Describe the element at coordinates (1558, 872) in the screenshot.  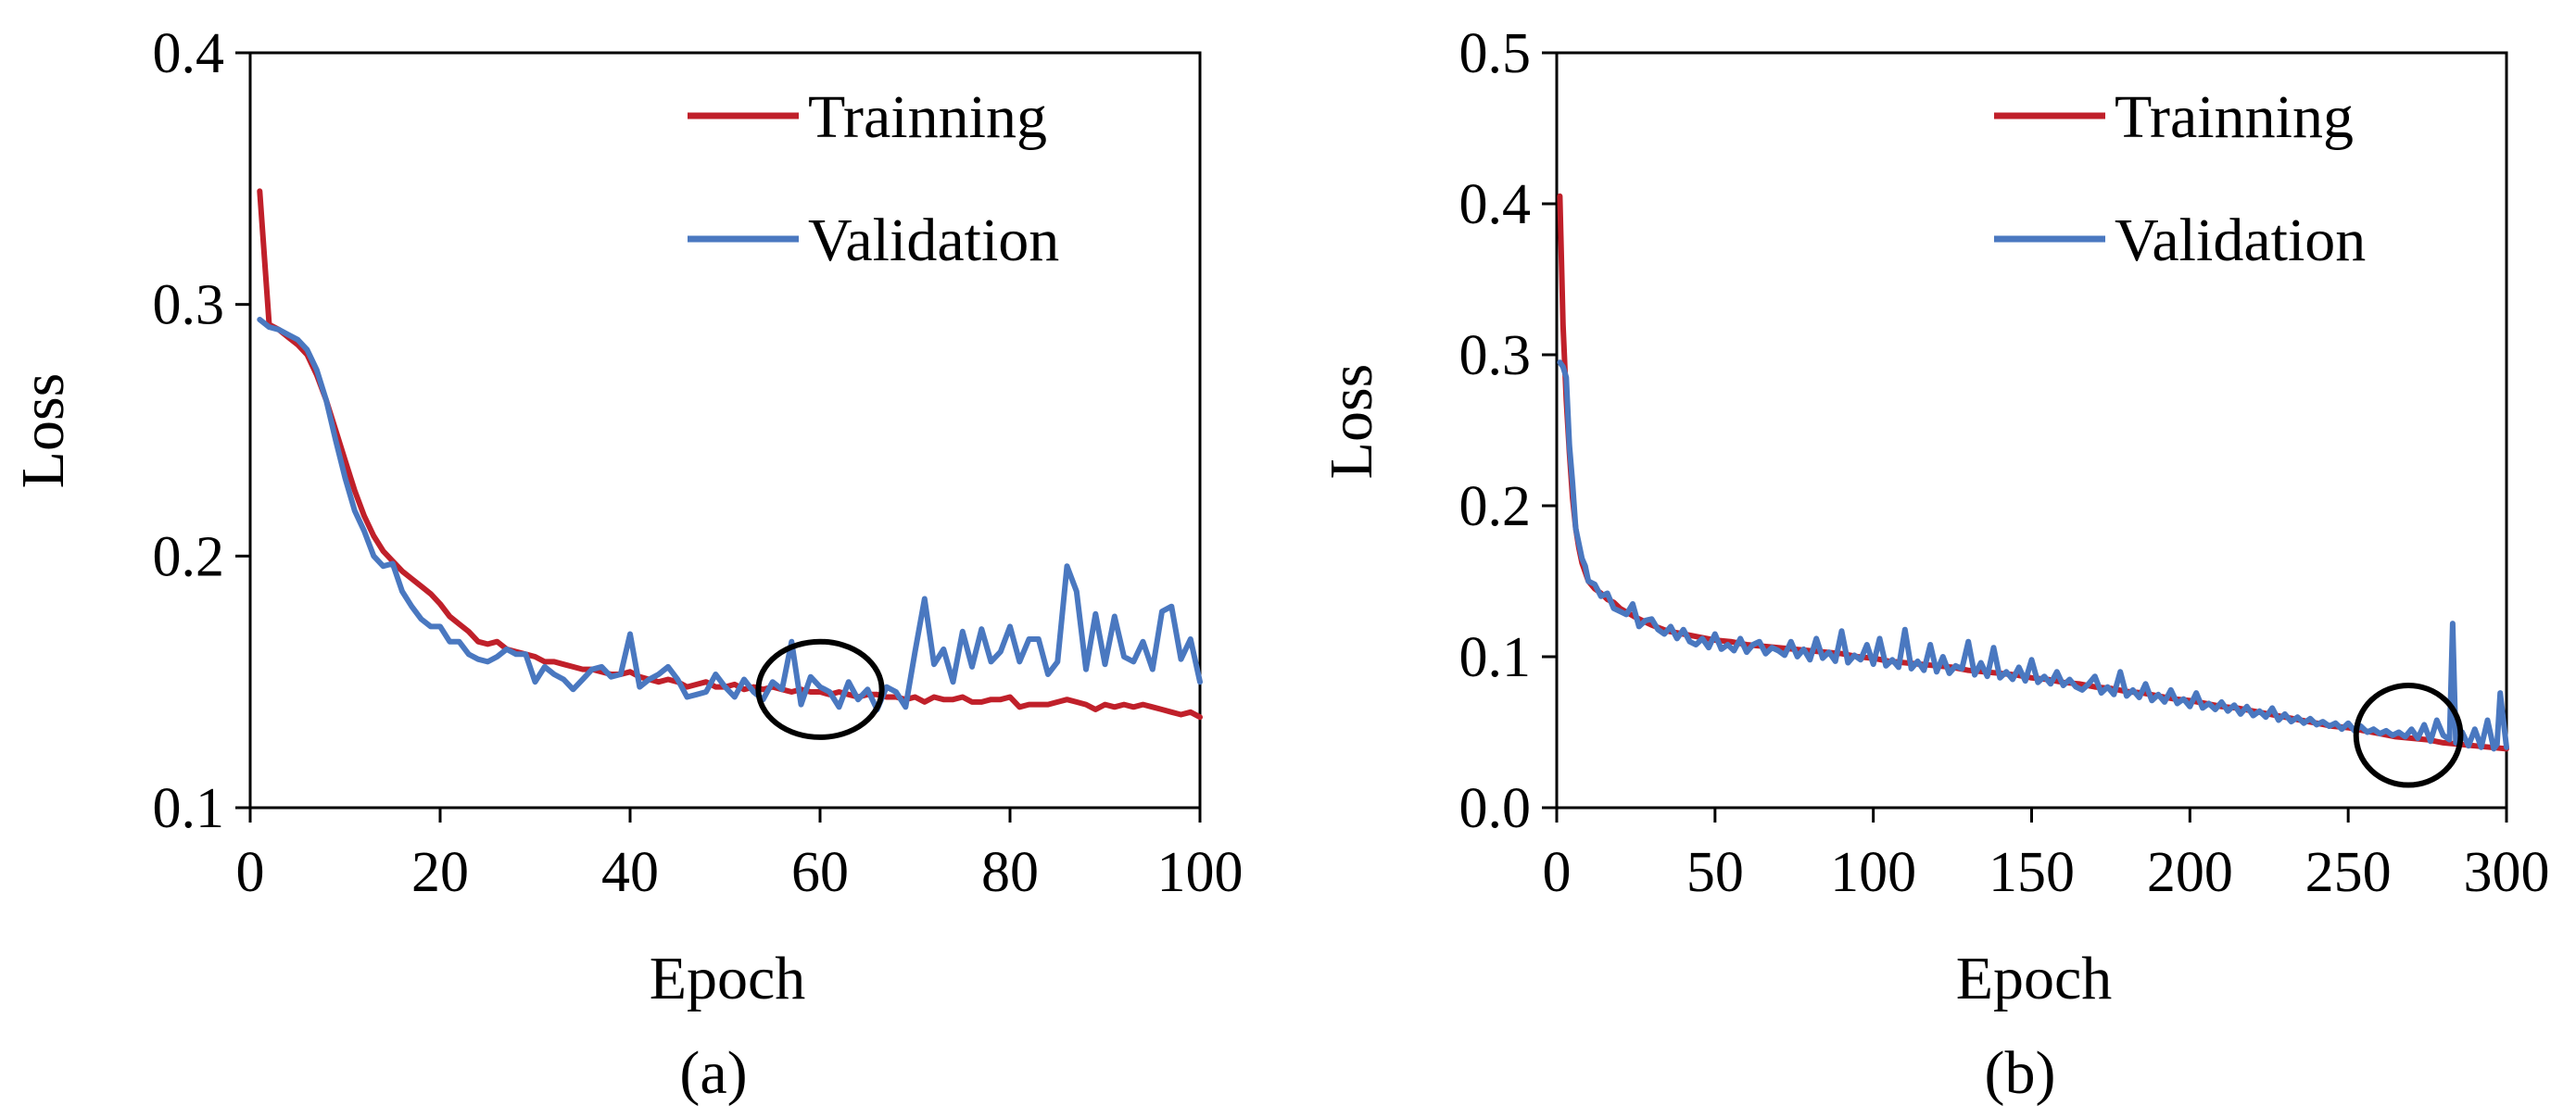
I see `panel-b-xtick-label: 0` at that location.